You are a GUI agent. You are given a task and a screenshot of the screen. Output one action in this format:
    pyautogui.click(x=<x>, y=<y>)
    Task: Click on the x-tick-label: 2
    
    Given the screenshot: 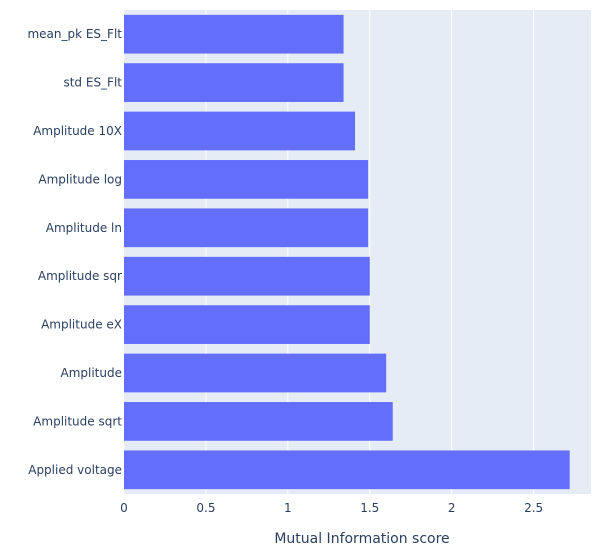 What is the action you would take?
    pyautogui.click(x=452, y=508)
    